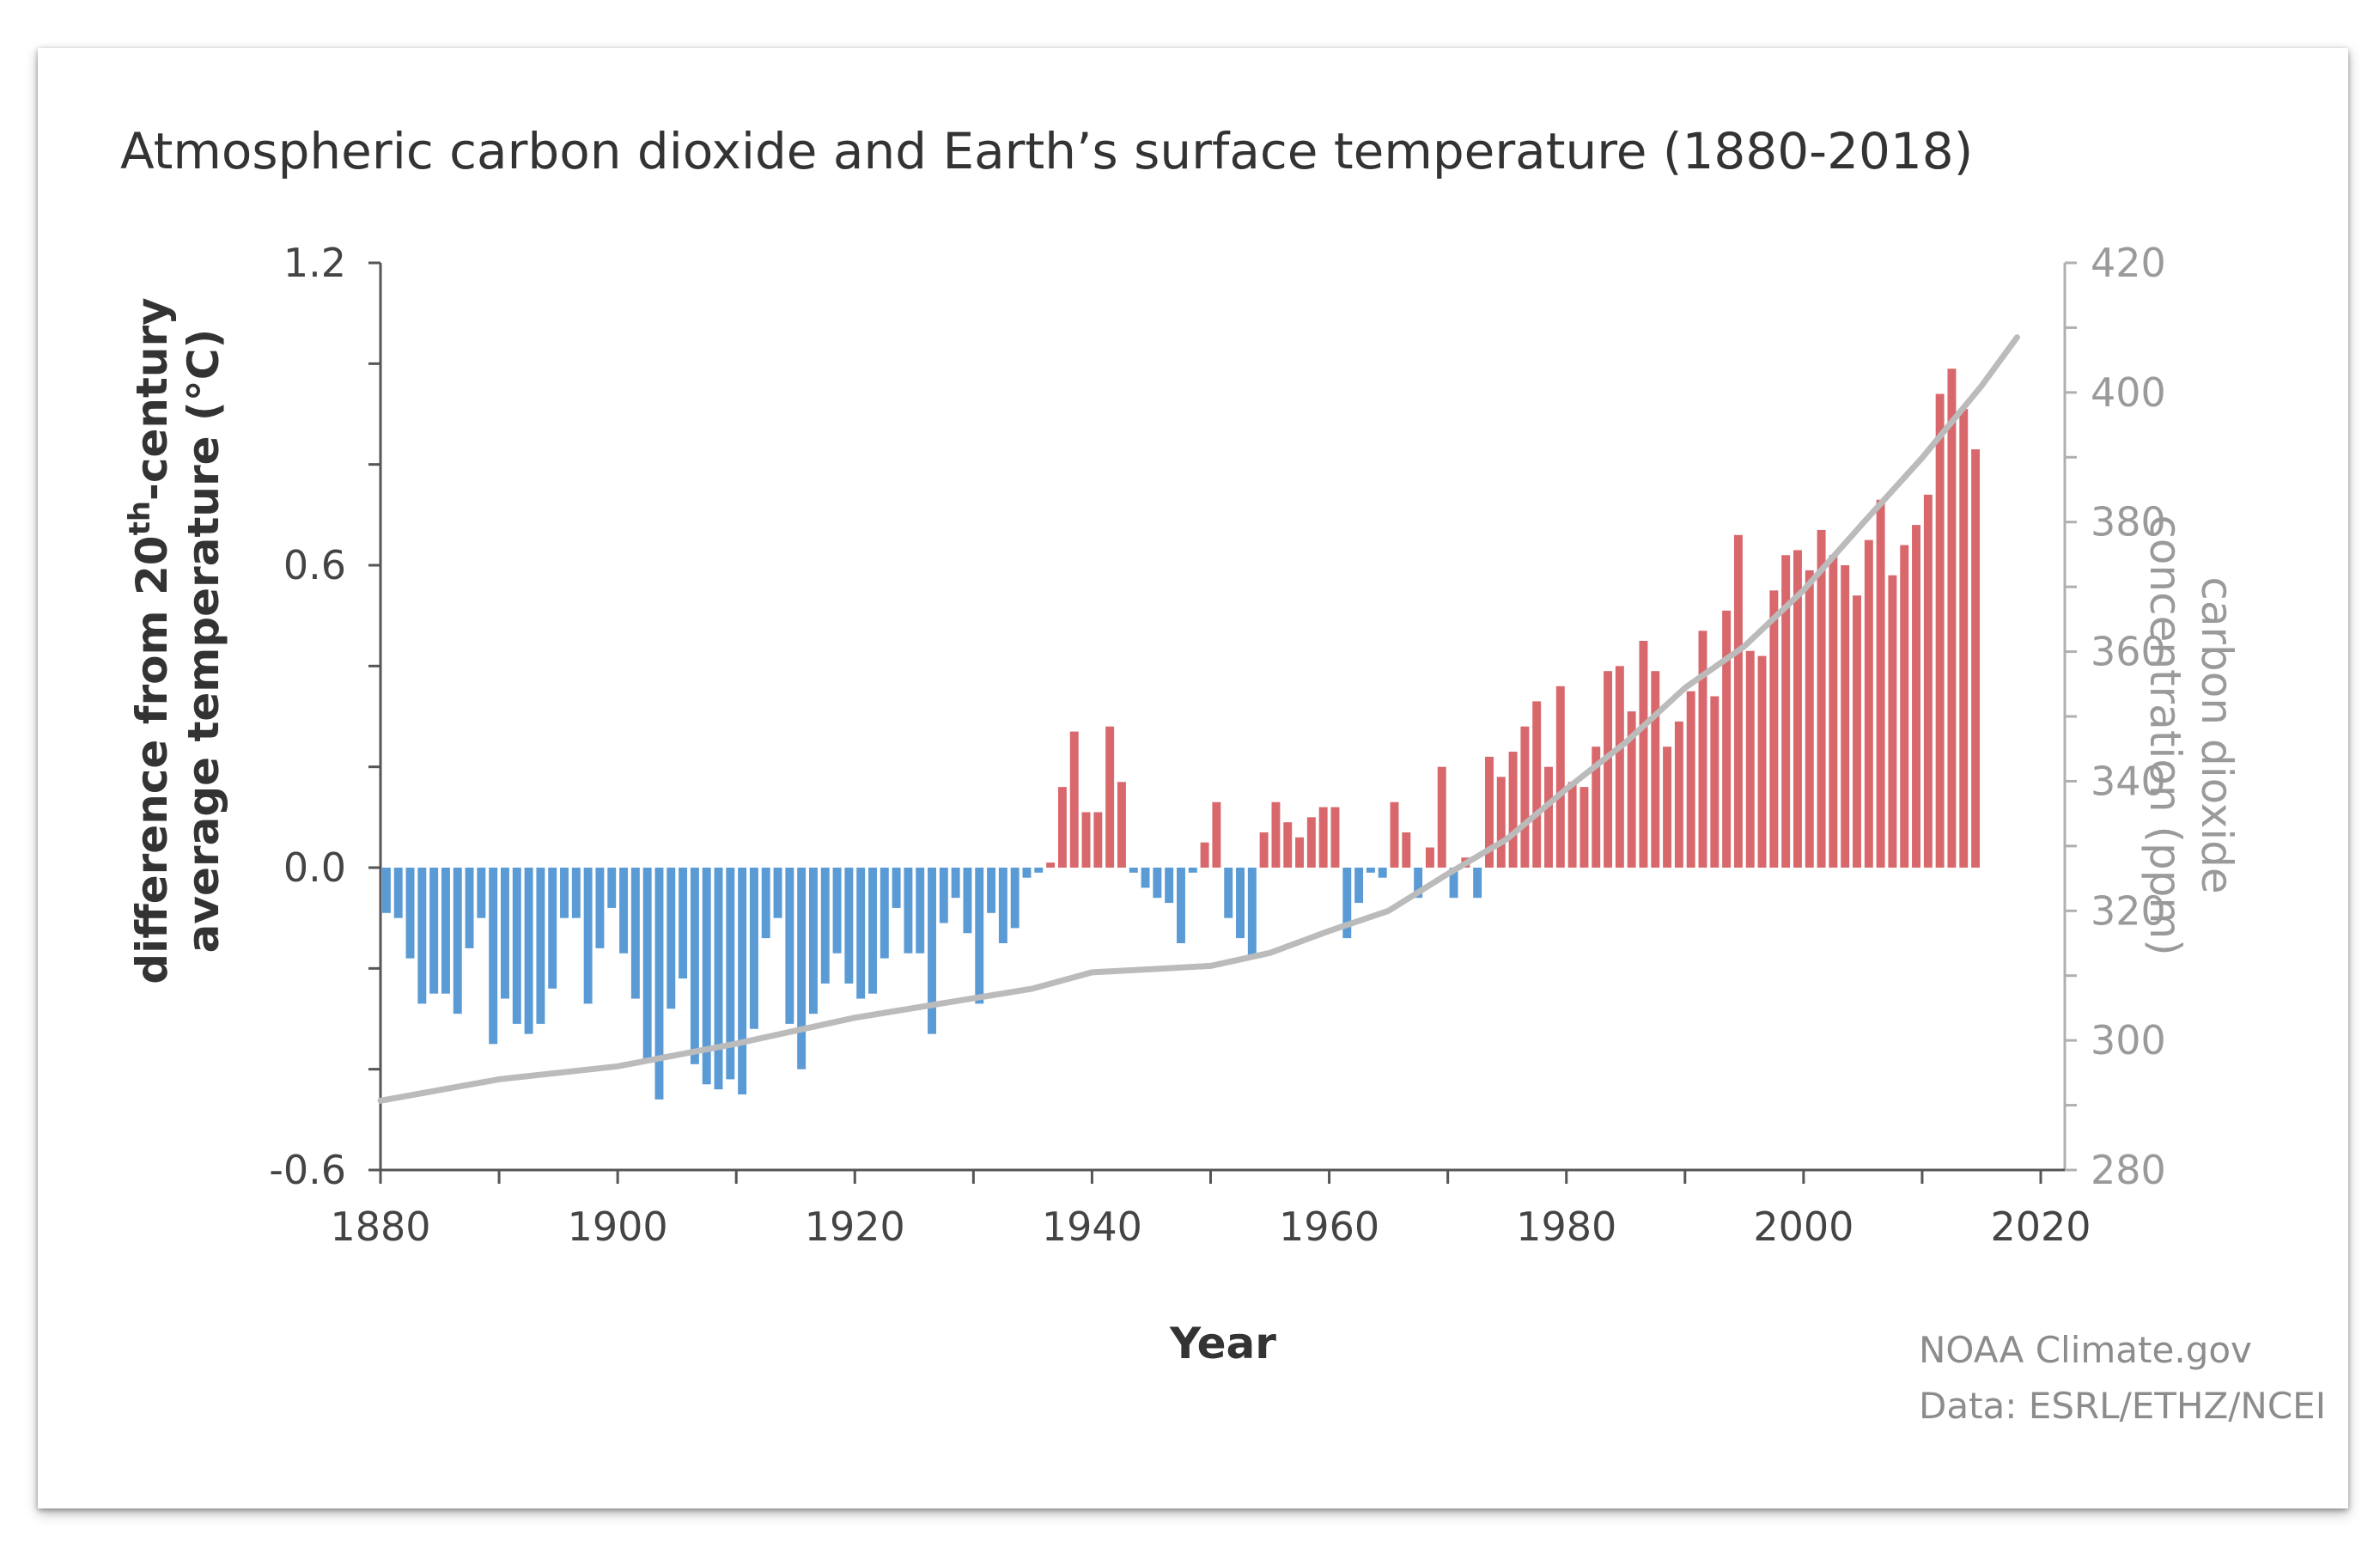 The height and width of the screenshot is (1560, 2380). What do you see at coordinates (618, 1227) in the screenshot?
I see `x-tick-label: 1900` at bounding box center [618, 1227].